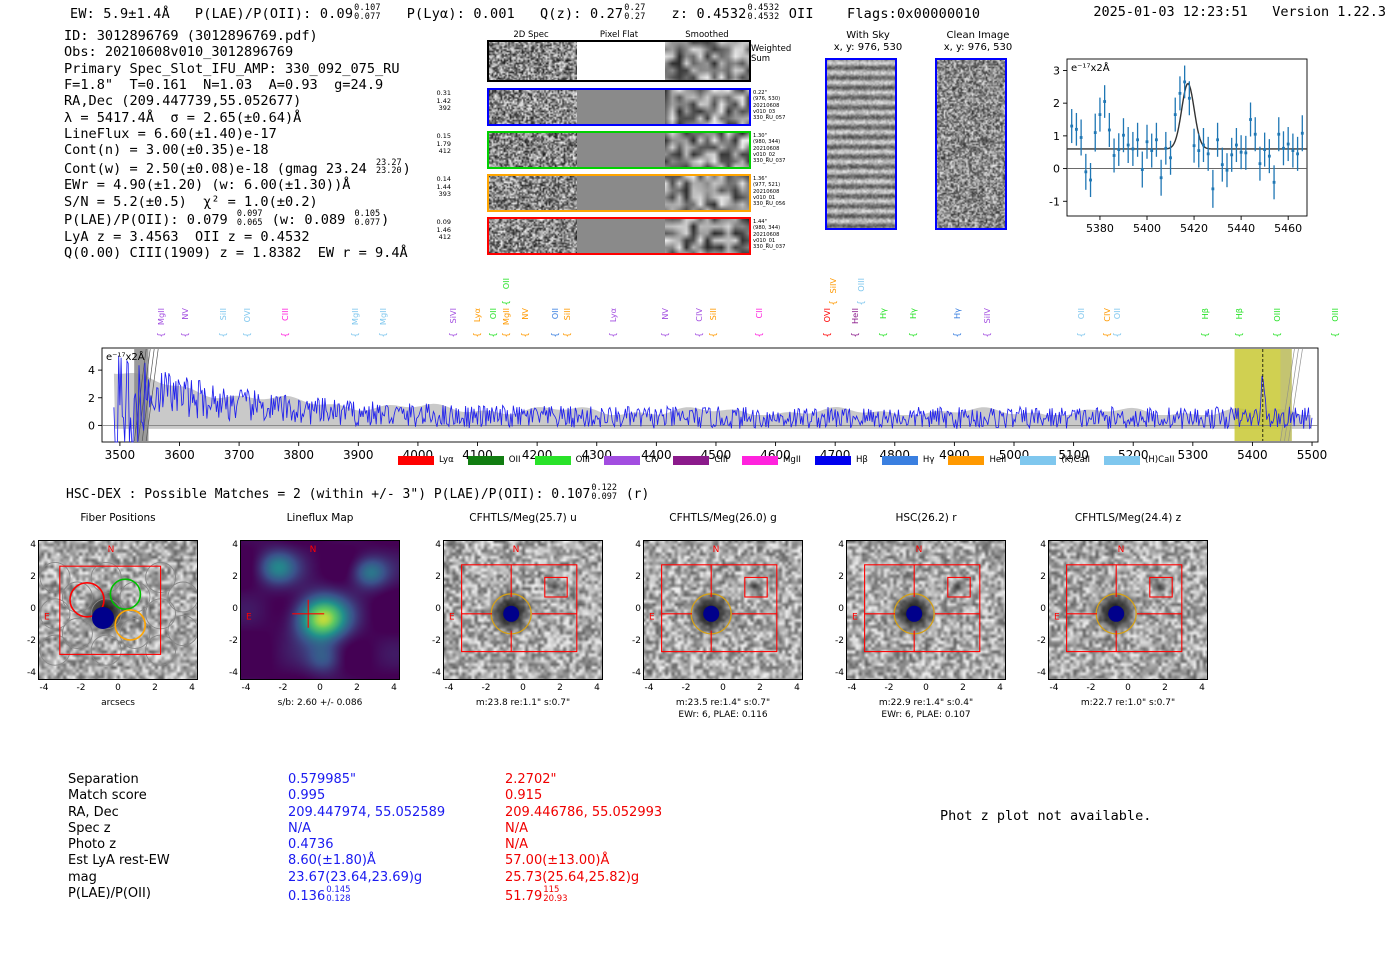  I want to click on cutout-ytick-5-3: -2, so click(1041, 641).